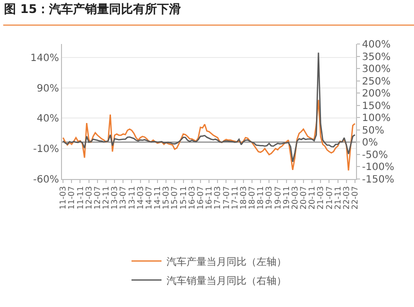 This screenshot has width=414, height=307. I want to click on y2-tick-label: 250%, so click(376, 82).